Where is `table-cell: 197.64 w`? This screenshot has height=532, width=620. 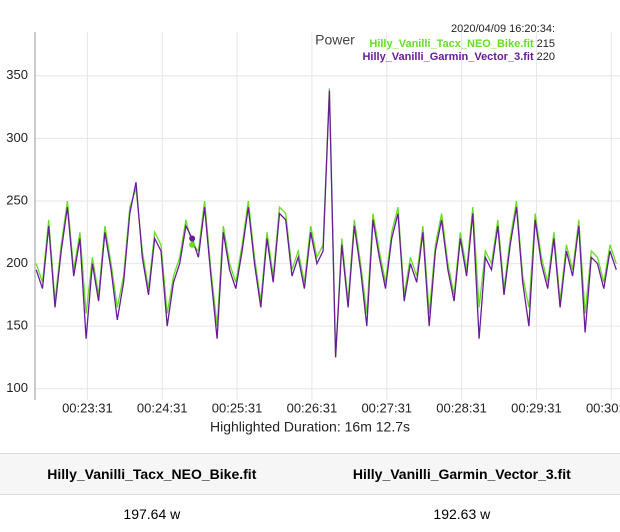 table-cell: 197.64 w is located at coordinates (152, 513).